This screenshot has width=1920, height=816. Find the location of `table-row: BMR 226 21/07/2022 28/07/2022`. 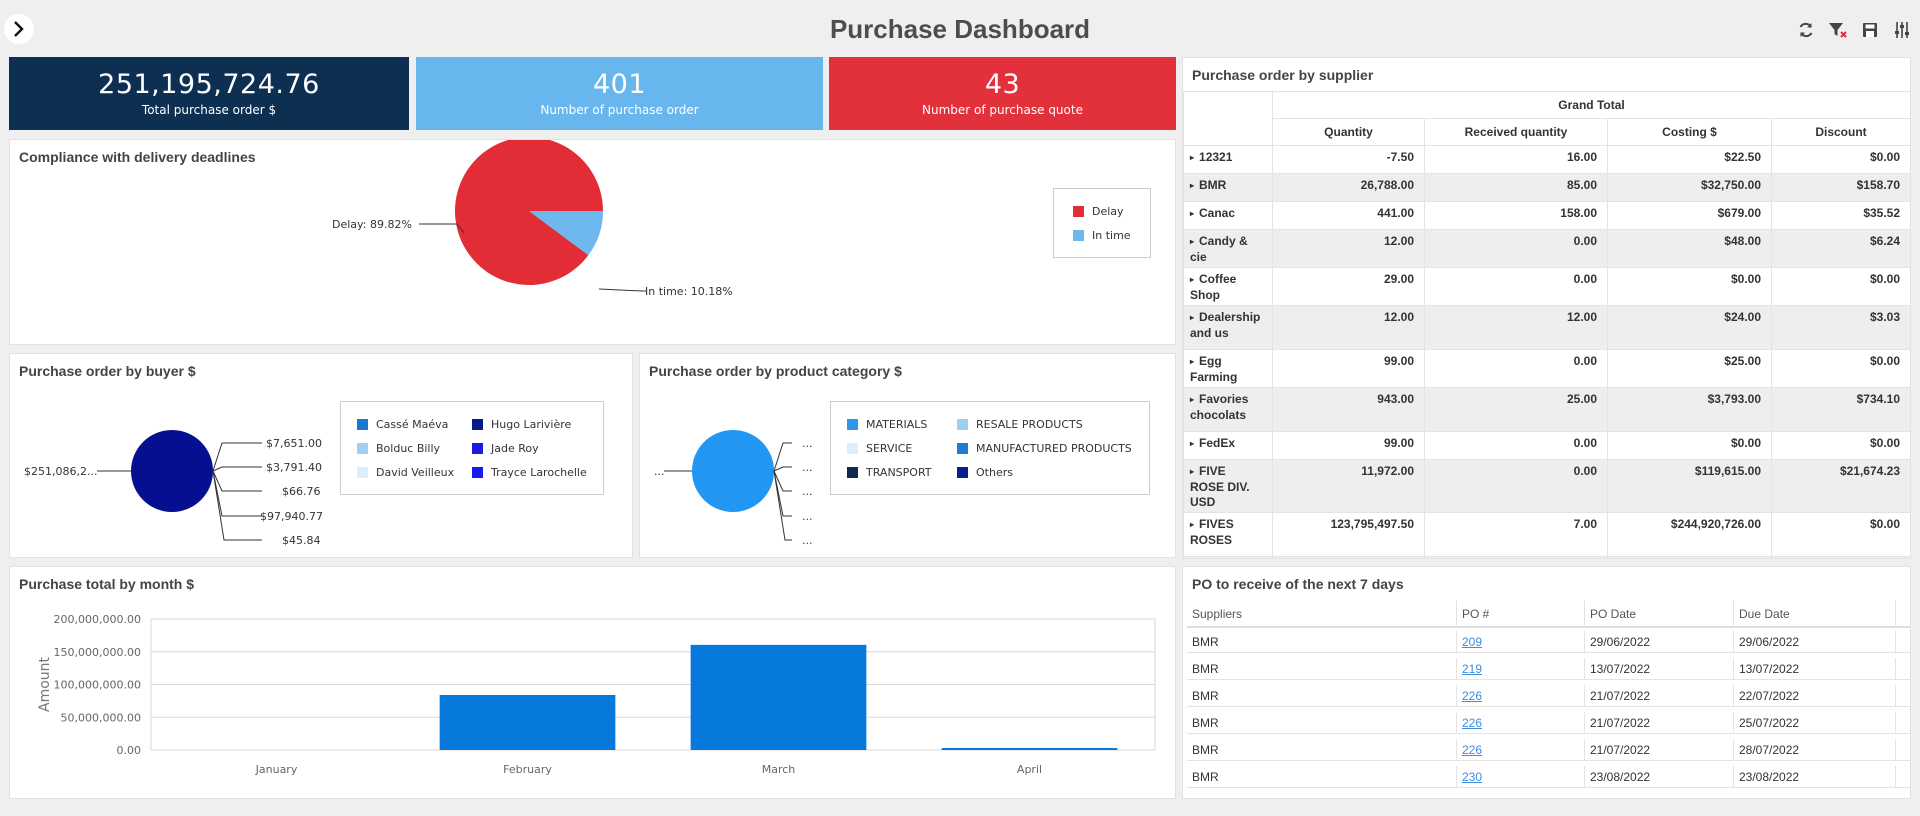

table-row: BMR 226 21/07/2022 28/07/2022 is located at coordinates (1548, 750).